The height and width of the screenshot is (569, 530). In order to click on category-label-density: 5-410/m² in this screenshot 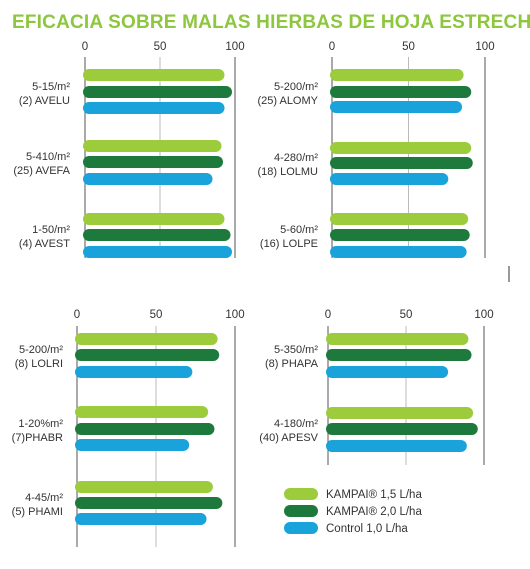, I will do `click(48, 157)`.